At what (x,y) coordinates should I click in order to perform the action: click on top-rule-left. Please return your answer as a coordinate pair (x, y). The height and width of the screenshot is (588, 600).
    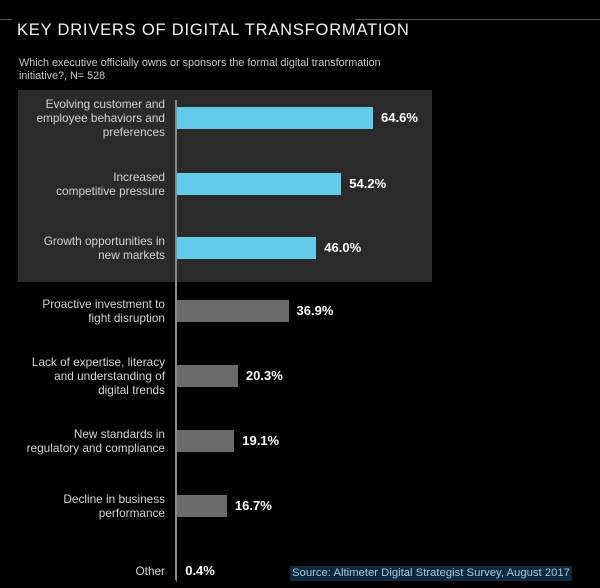
    Looking at the image, I should click on (6, 19).